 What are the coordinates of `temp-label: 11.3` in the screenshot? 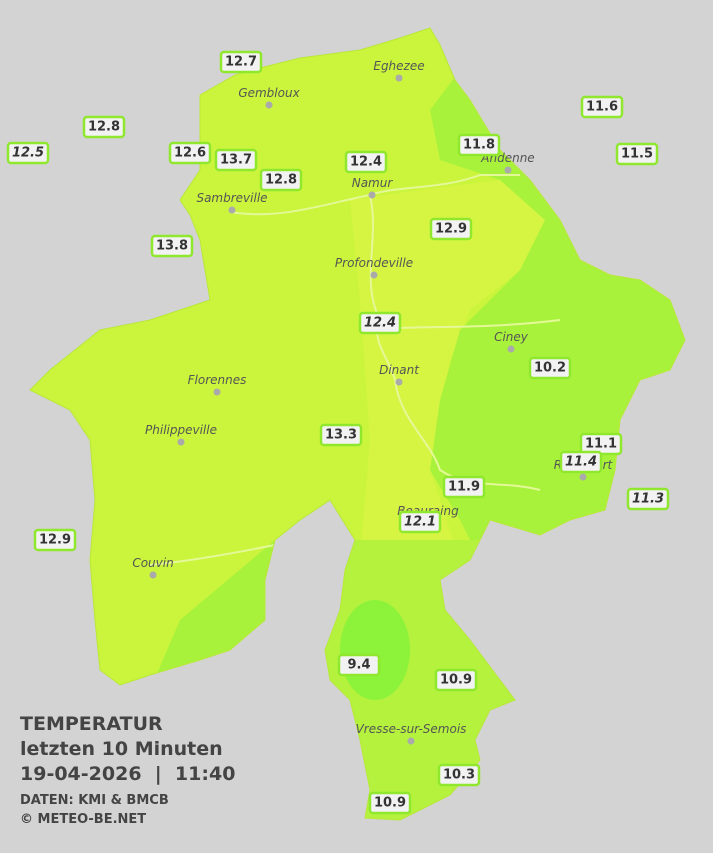 It's located at (648, 499).